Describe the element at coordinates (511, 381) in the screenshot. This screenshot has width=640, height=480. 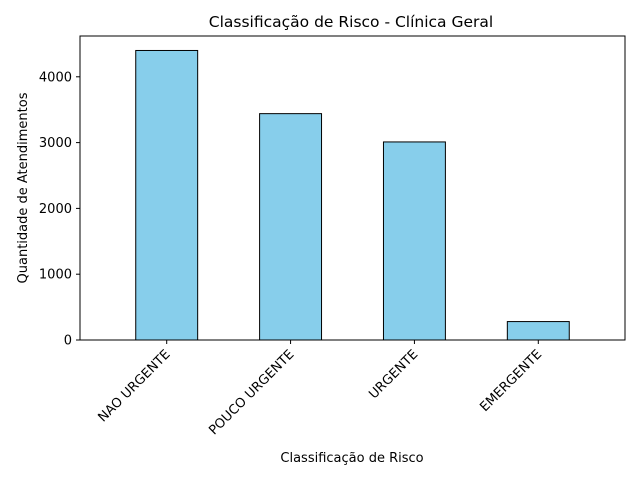
I see `x-tick-label: EMERGENTE` at that location.